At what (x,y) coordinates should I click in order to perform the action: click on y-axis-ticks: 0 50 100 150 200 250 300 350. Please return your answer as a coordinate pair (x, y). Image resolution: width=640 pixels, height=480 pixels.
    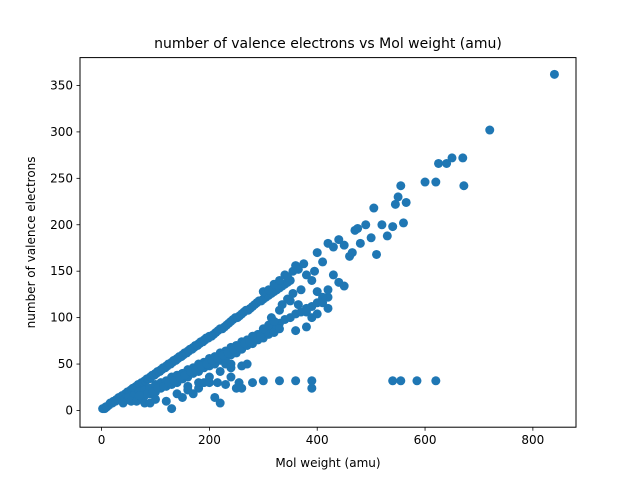
    Looking at the image, I should click on (65, 247).